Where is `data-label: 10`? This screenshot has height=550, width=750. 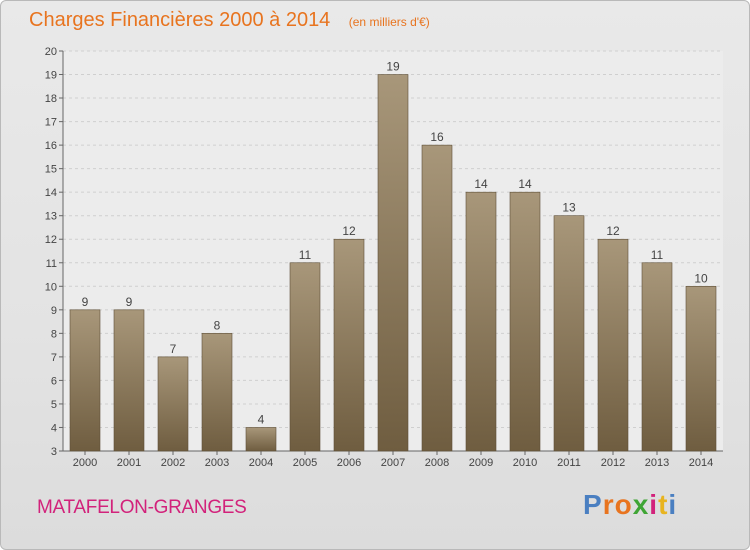
data-label: 10 is located at coordinates (701, 278).